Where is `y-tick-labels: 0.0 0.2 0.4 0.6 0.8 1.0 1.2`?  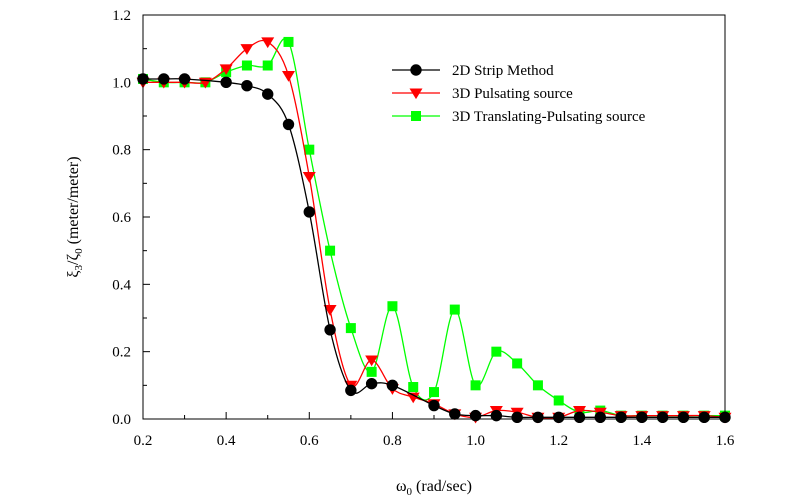 y-tick-labels: 0.0 0.2 0.4 0.6 0.8 1.0 1.2 is located at coordinates (121, 218).